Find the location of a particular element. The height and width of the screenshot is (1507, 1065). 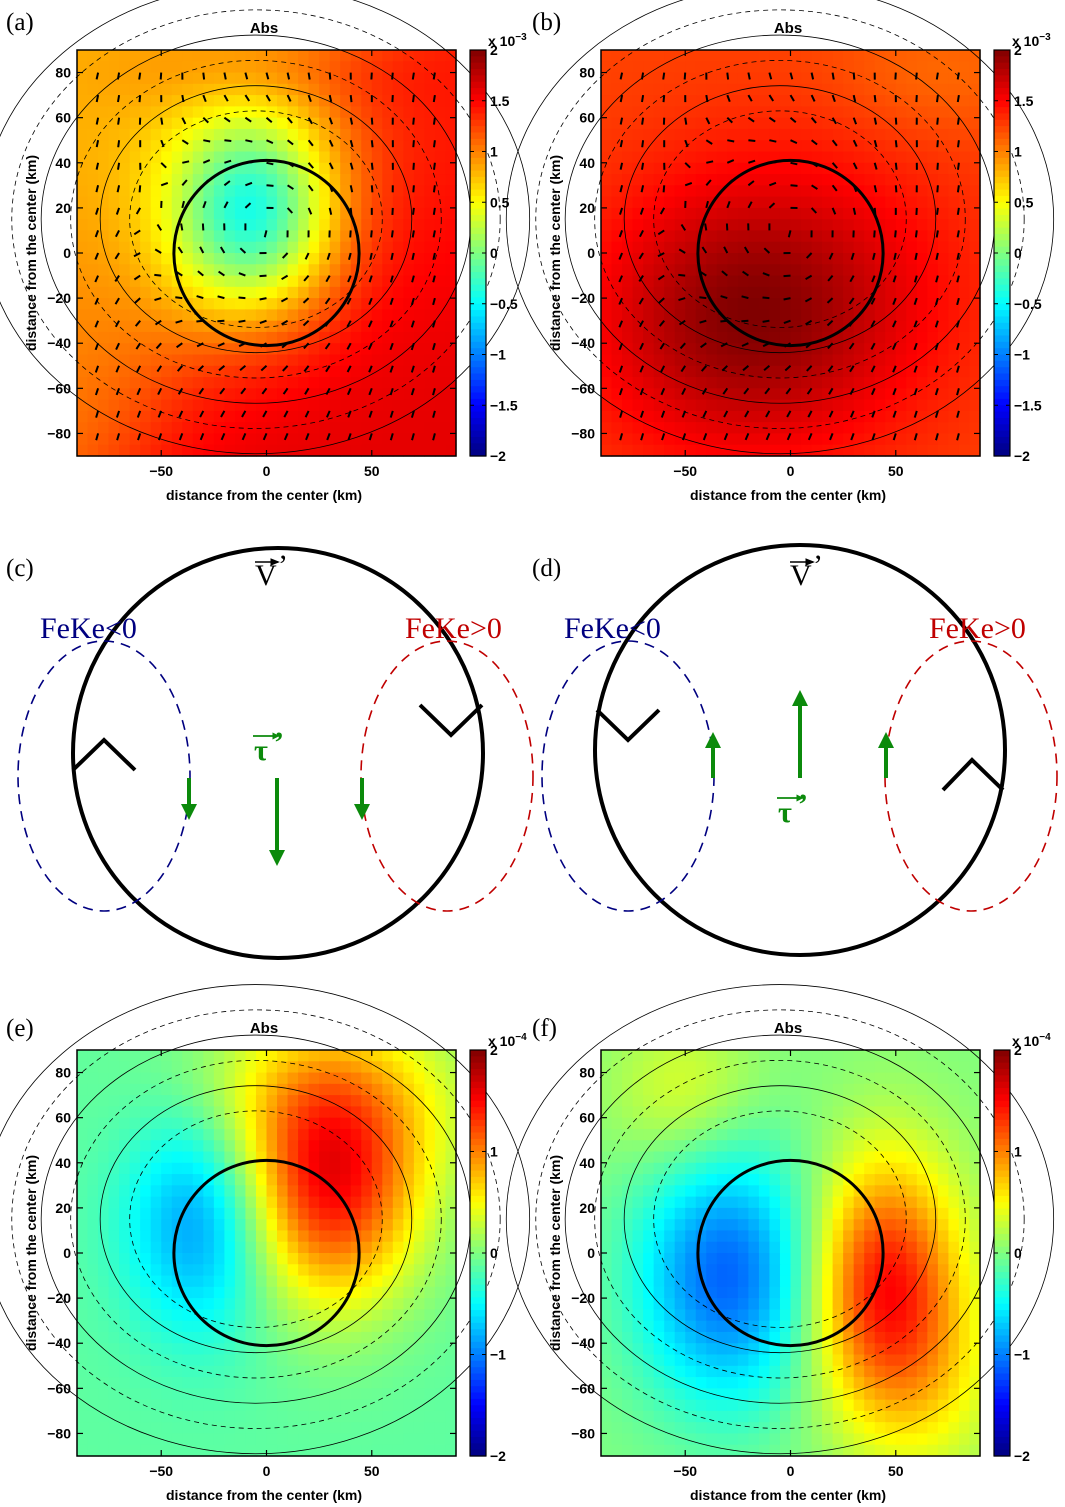

xtick-label: 50 is located at coordinates (372, 1471).